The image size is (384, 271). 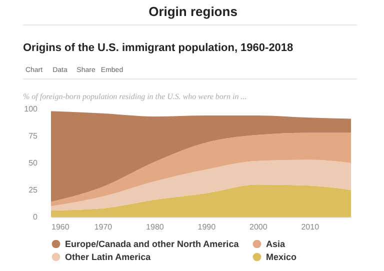 What do you see at coordinates (152, 244) in the screenshot?
I see `legend-label: Europe/Canada and other North America` at bounding box center [152, 244].